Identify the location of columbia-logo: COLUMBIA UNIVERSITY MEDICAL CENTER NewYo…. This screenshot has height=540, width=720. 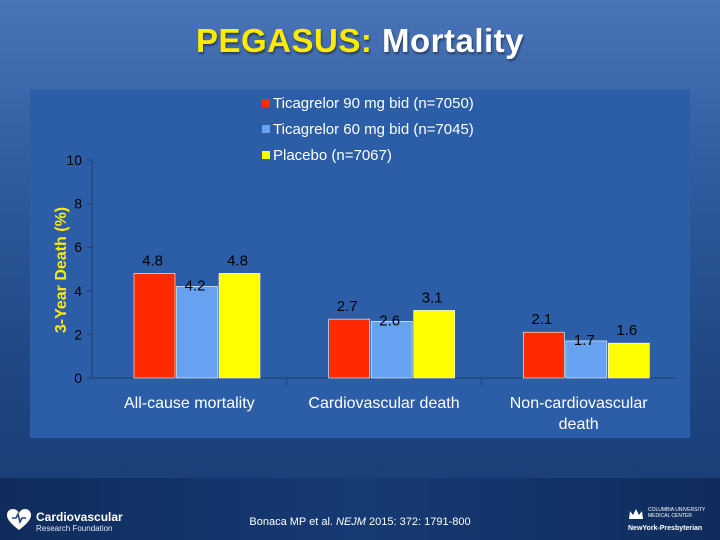
(673, 521).